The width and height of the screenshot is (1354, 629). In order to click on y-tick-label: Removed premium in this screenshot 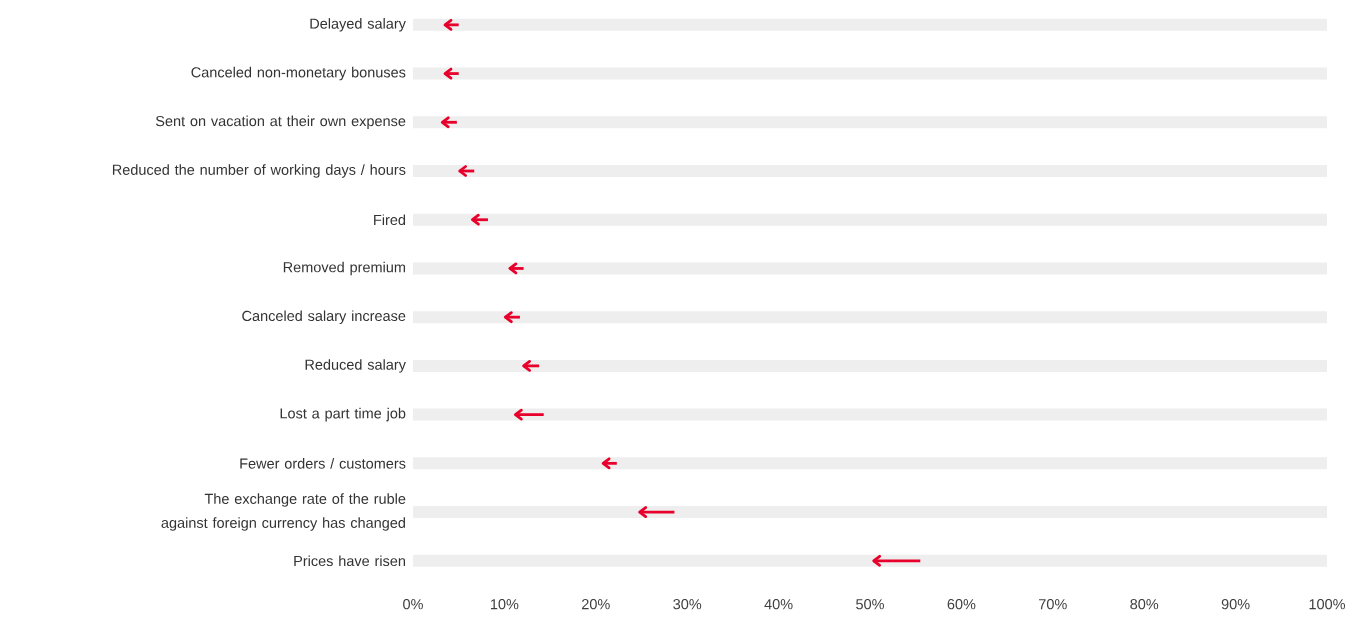, I will do `click(344, 268)`.